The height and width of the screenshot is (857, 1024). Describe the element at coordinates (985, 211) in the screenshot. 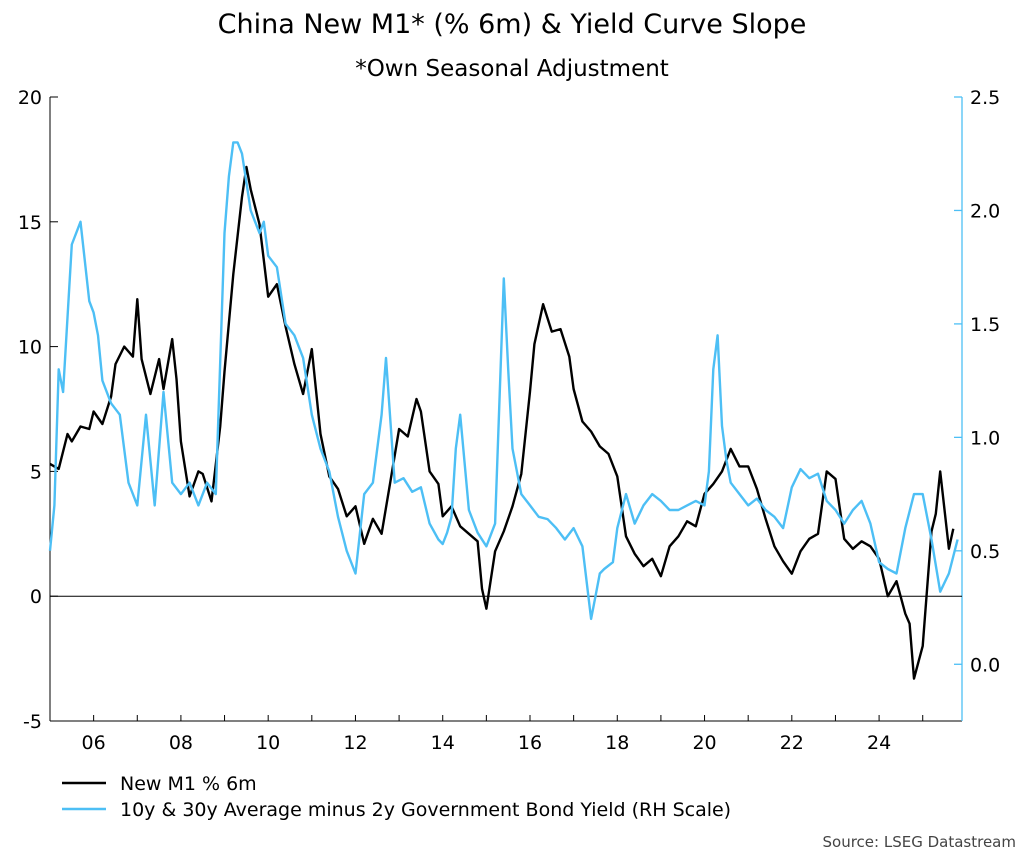

I see `y-right-tick-label: 2.0` at that location.